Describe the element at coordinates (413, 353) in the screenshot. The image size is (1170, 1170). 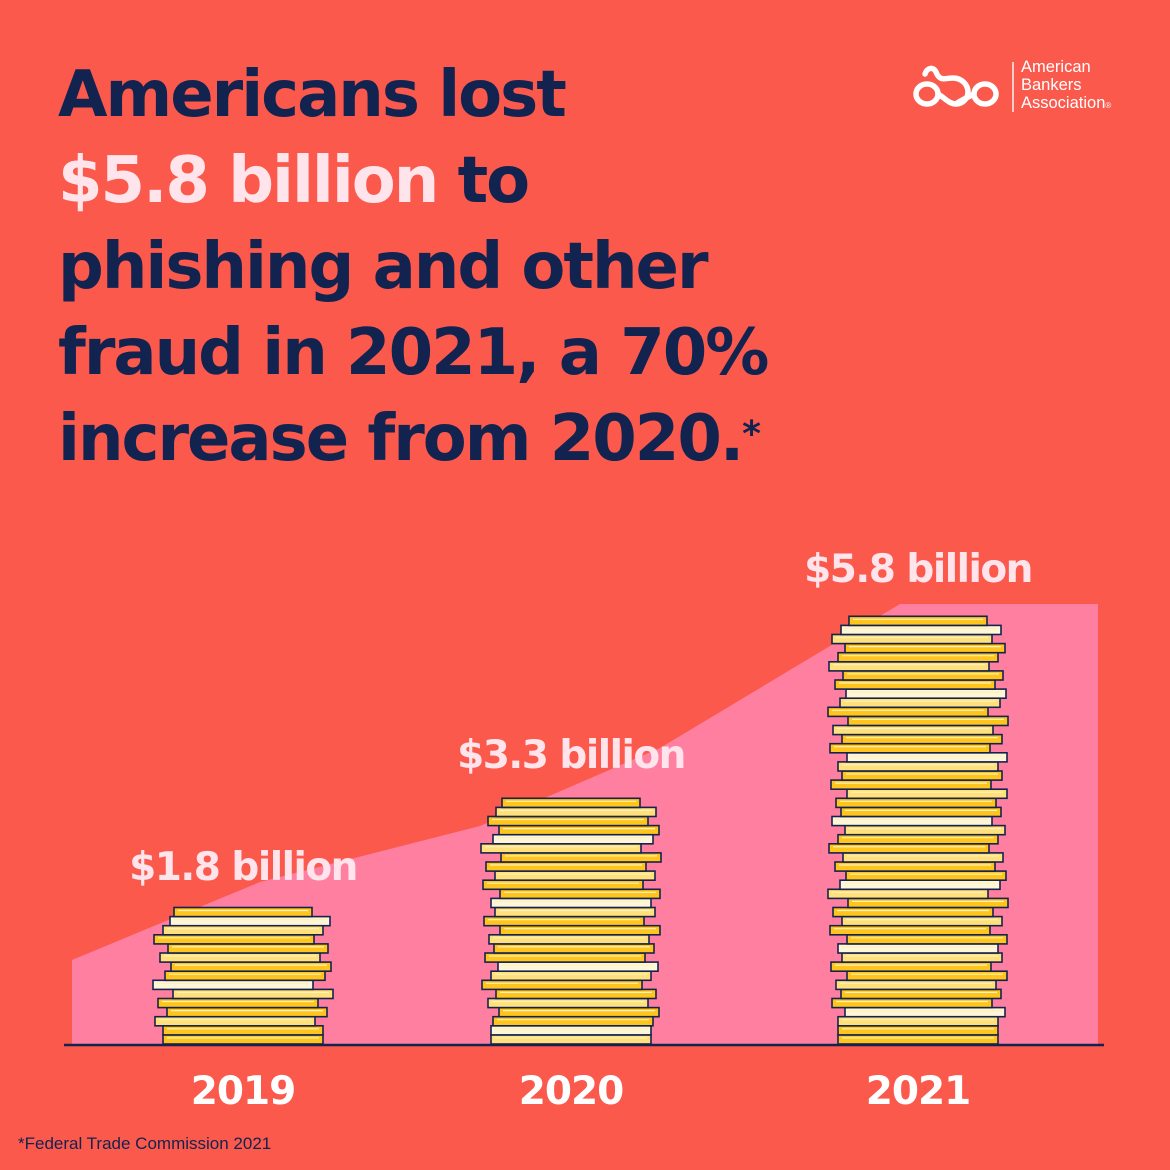
I see `headline-line-4: fraud in 2021, a 70%` at that location.